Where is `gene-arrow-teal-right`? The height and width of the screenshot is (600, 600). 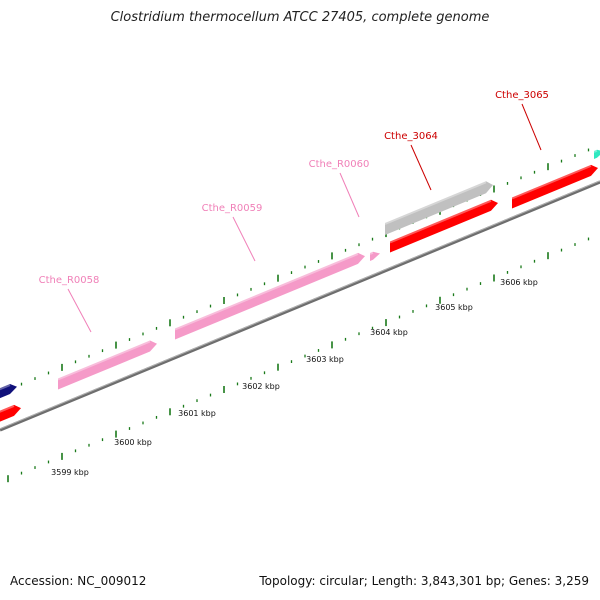 gene-arrow-teal-right is located at coordinates (597, 154).